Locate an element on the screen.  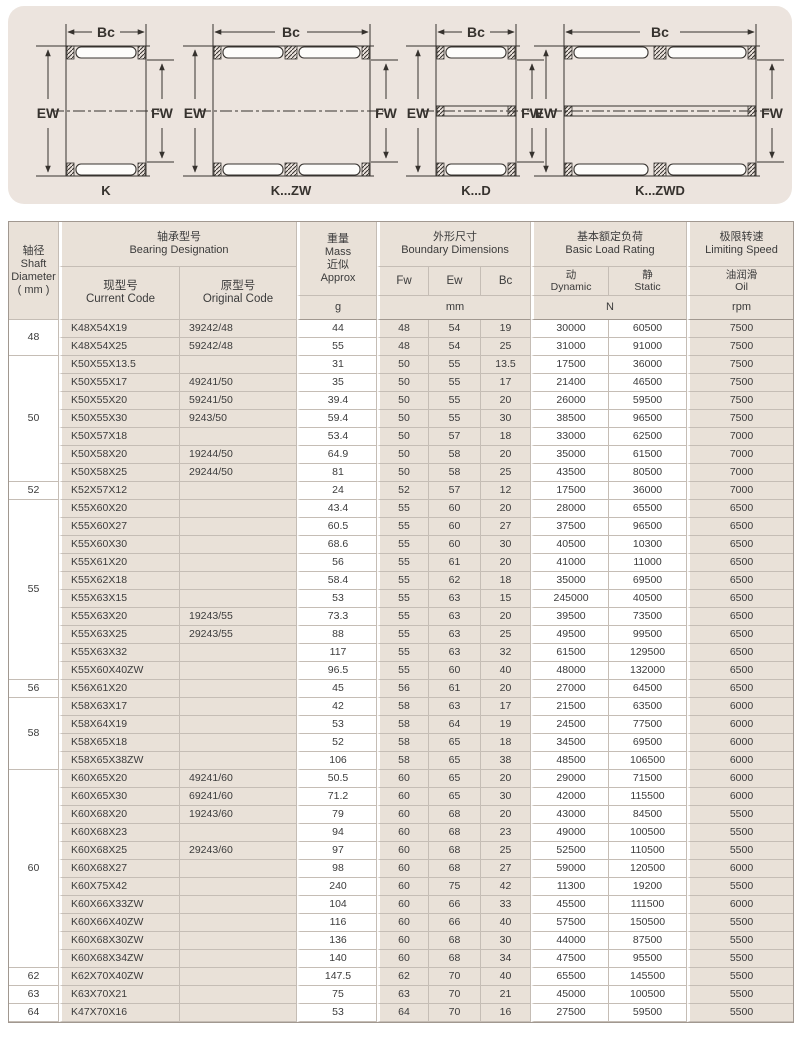
current-code-cell: K55X62X18 is located at coordinates (119, 581).